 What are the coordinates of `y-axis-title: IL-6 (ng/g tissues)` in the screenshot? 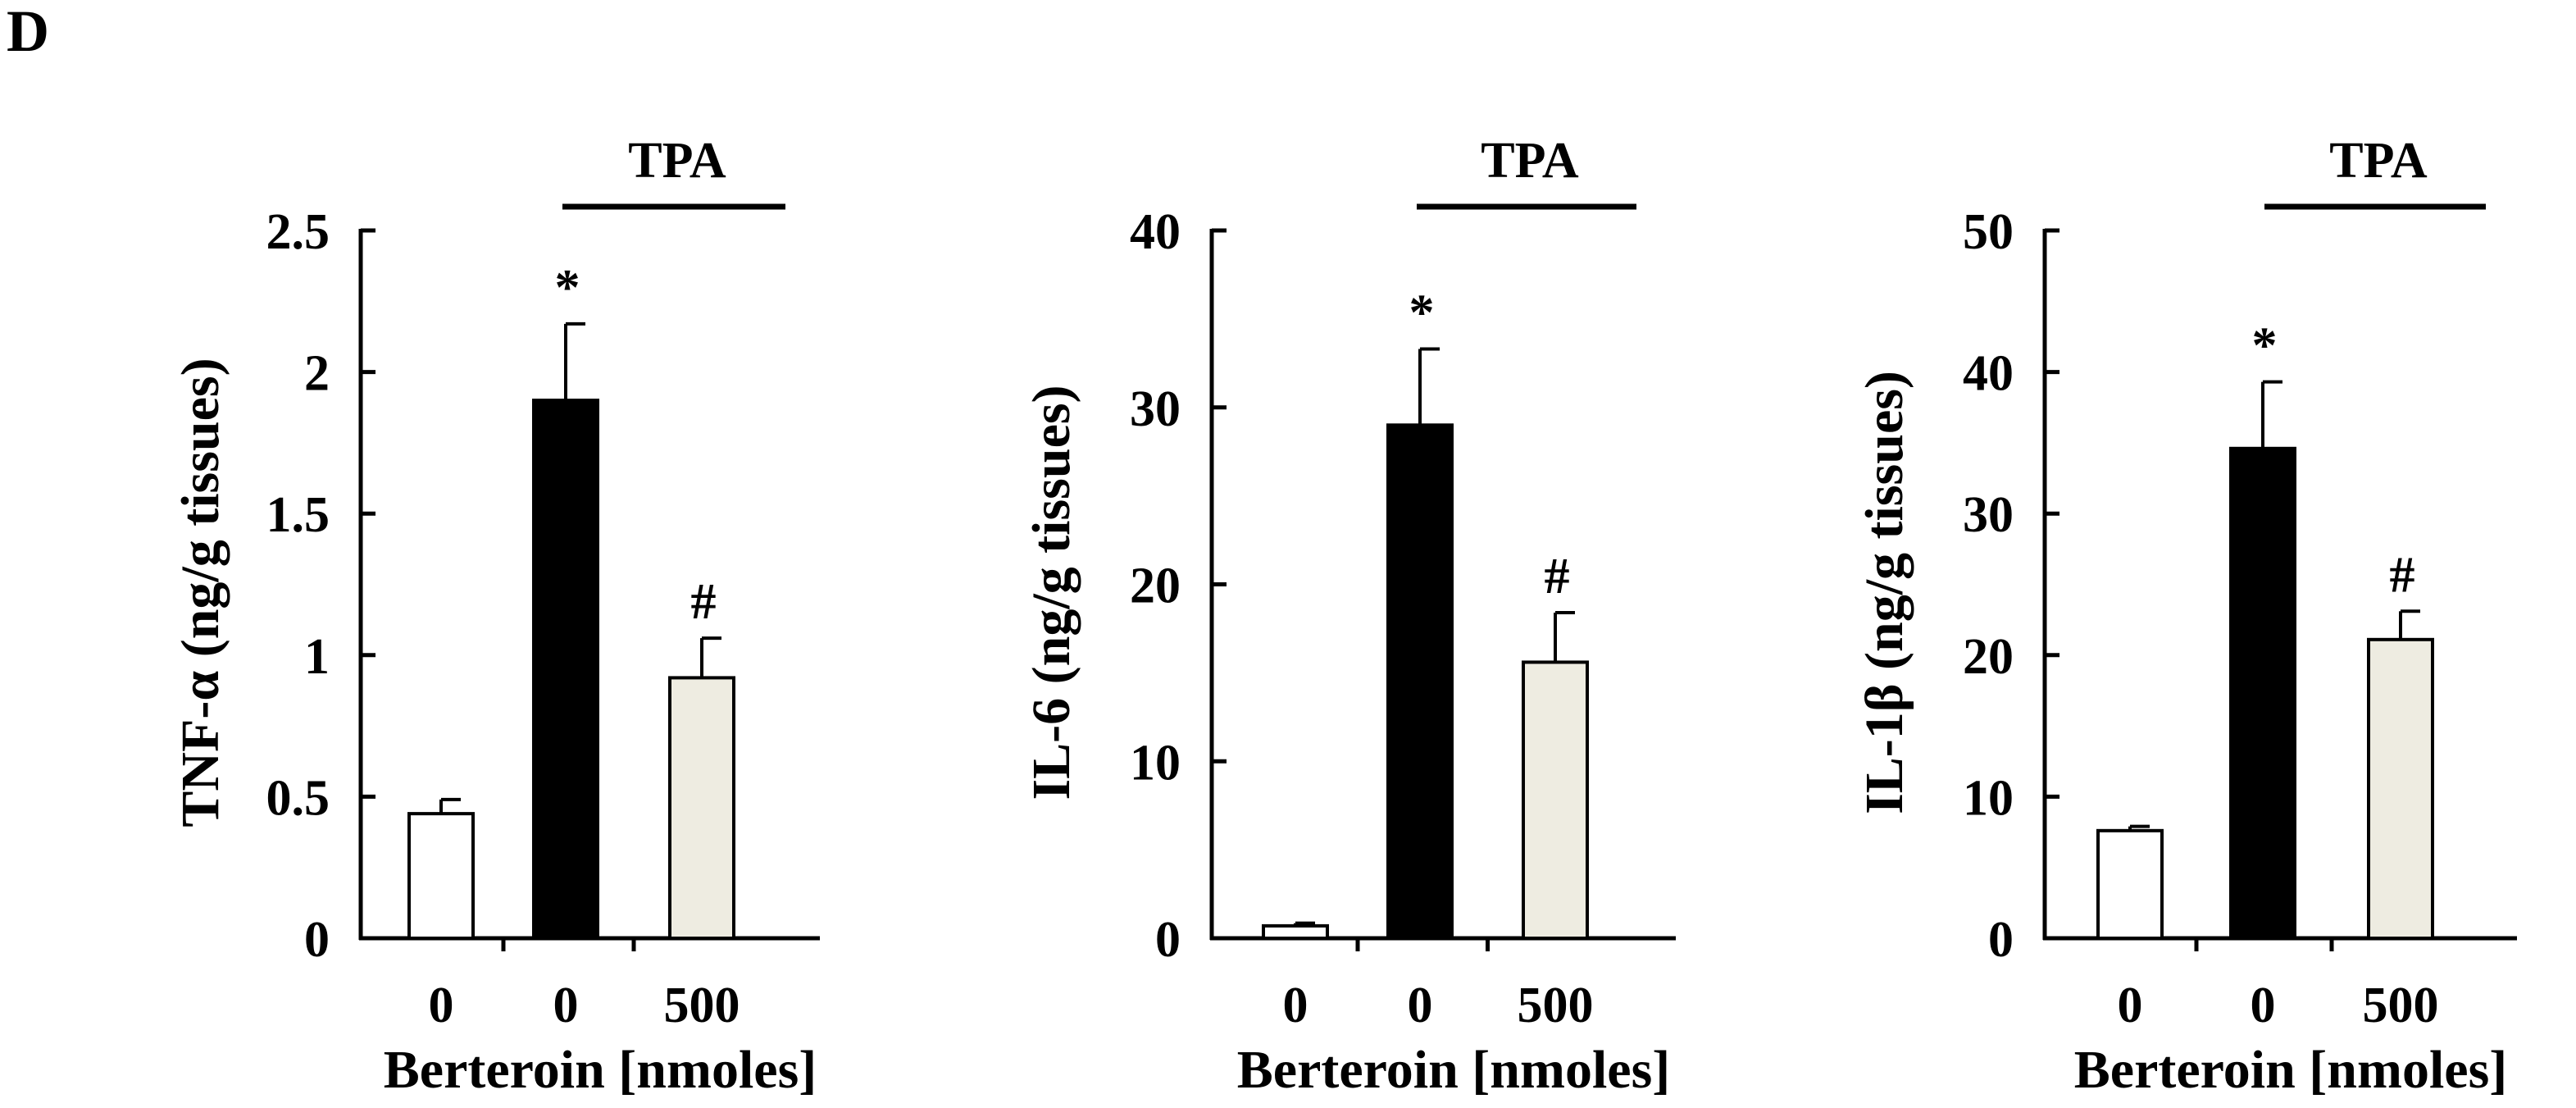 It's located at (1052, 592).